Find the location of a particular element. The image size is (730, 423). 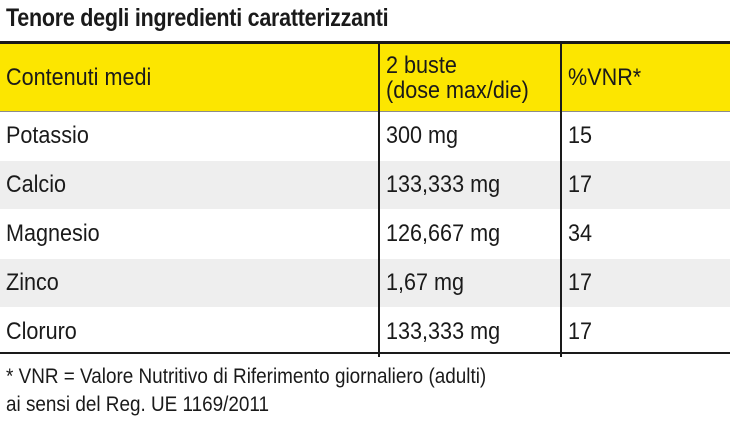

nutrient-amount-cell: 126,667 mg is located at coordinates (469, 234).